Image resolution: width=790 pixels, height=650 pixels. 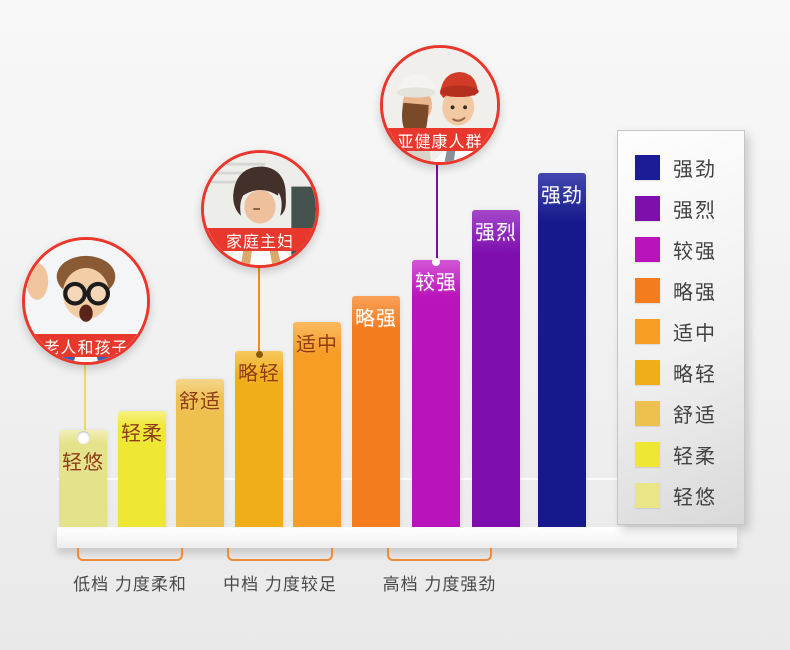 I want to click on legend-label: 轻柔, so click(x=695, y=457).